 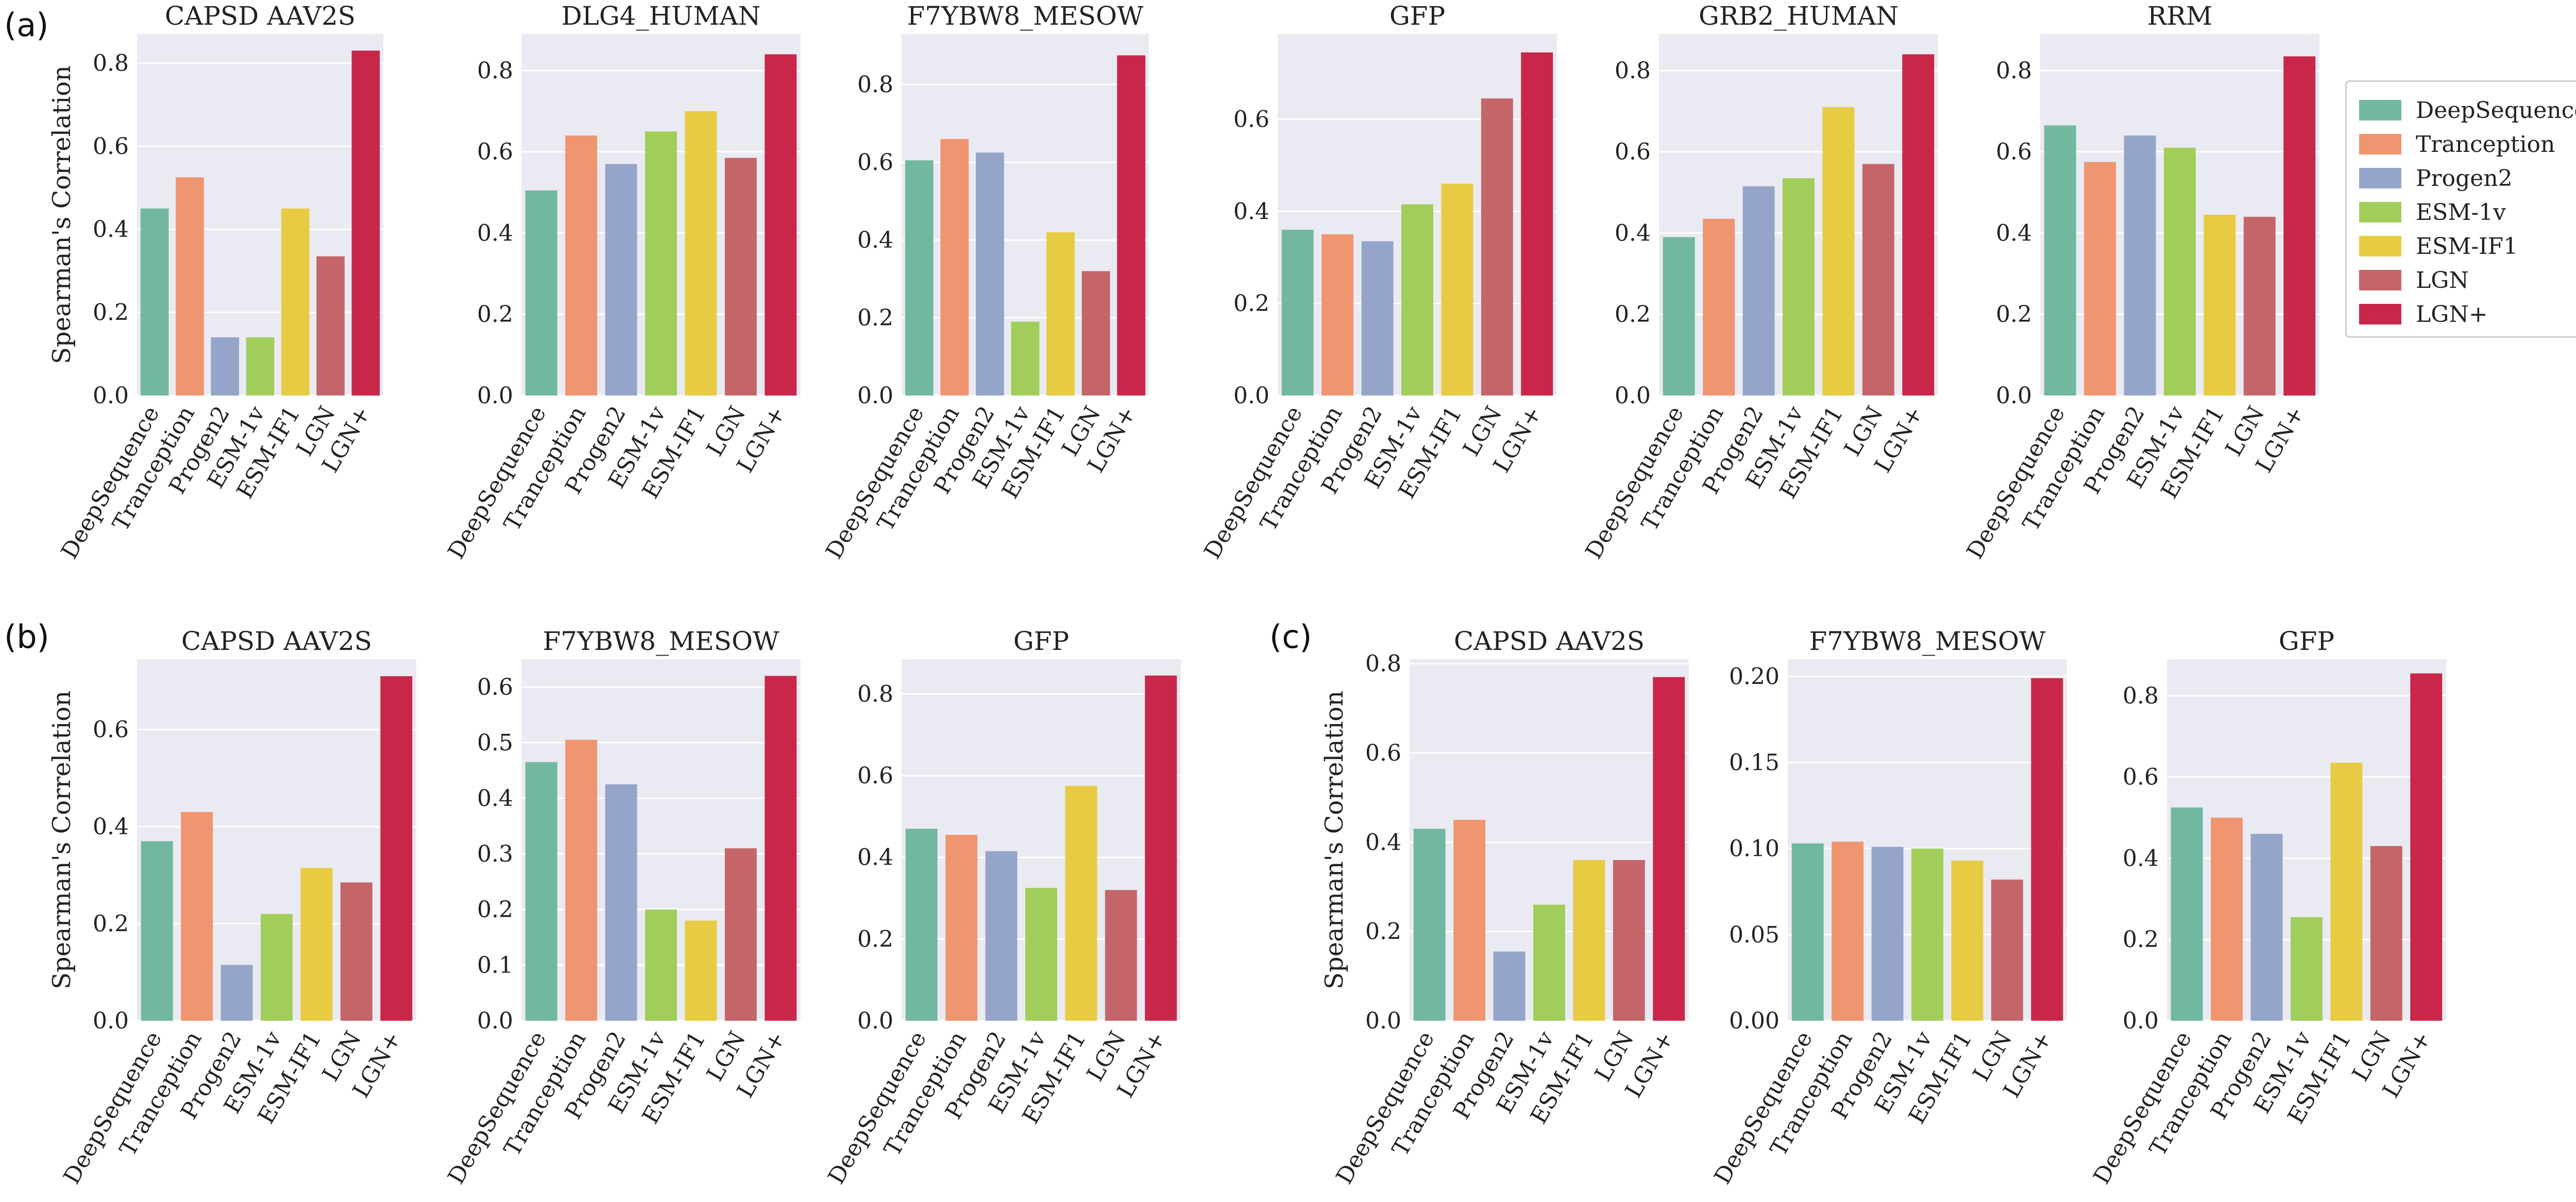 What do you see at coordinates (26, 637) in the screenshot?
I see `panel-label-b: (b)` at bounding box center [26, 637].